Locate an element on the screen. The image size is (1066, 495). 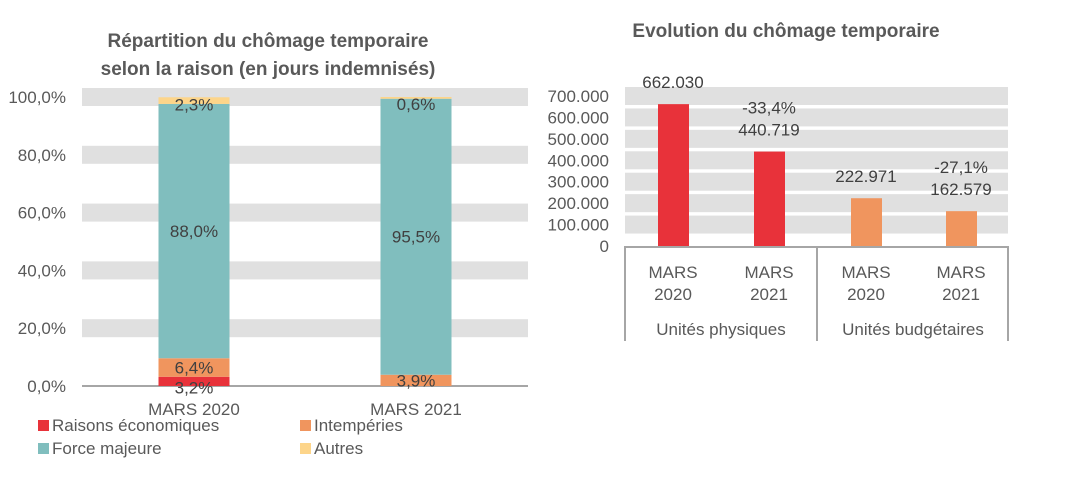
y-tick-label: 40,0% is located at coordinates (42, 270).